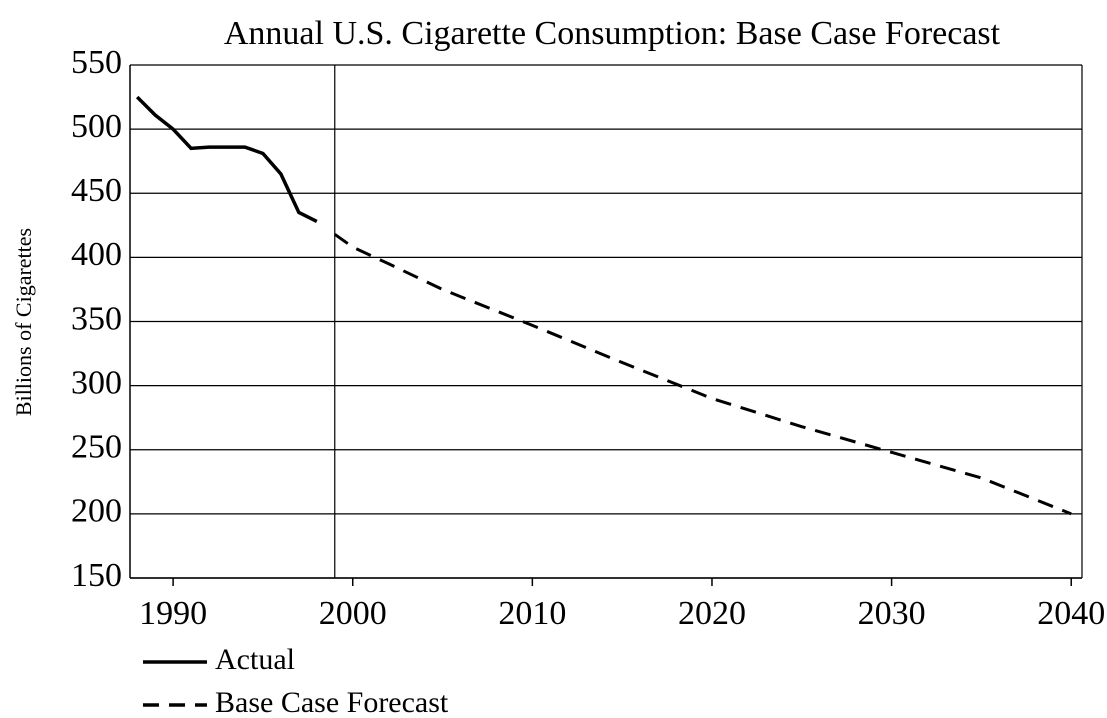 The image size is (1107, 718). I want to click on x-tick-label: 2030, so click(892, 613).